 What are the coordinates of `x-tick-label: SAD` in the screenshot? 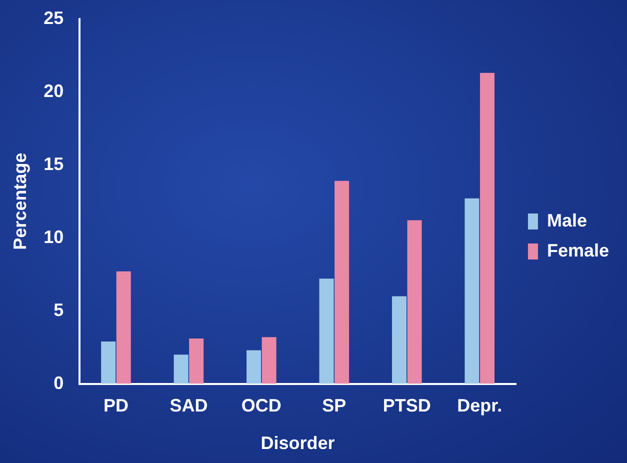 It's located at (189, 406).